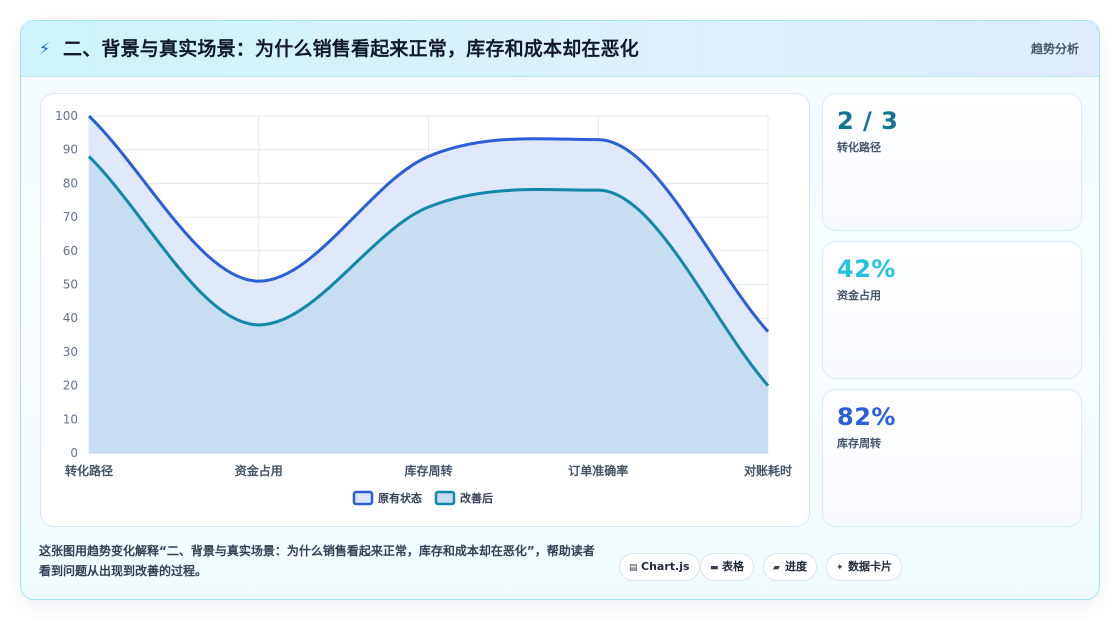 The height and width of the screenshot is (620, 1120). What do you see at coordinates (70, 150) in the screenshot?
I see `y-tick-label: 90` at bounding box center [70, 150].